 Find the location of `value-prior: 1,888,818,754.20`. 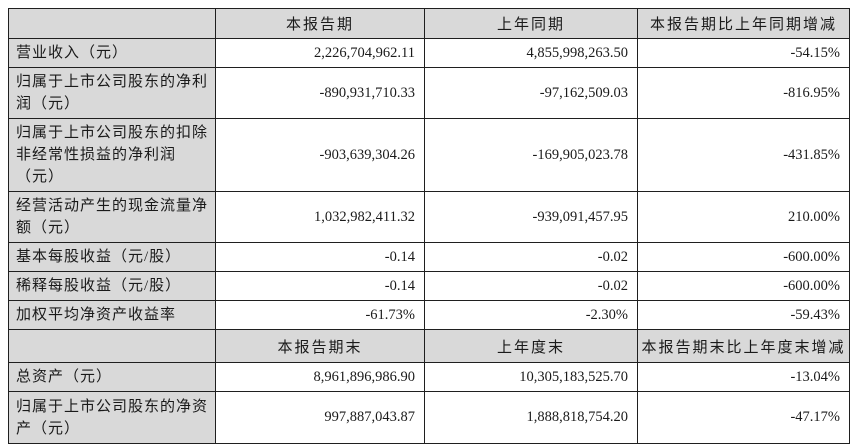

value-prior: 1,888,818,754.20 is located at coordinates (531, 417).